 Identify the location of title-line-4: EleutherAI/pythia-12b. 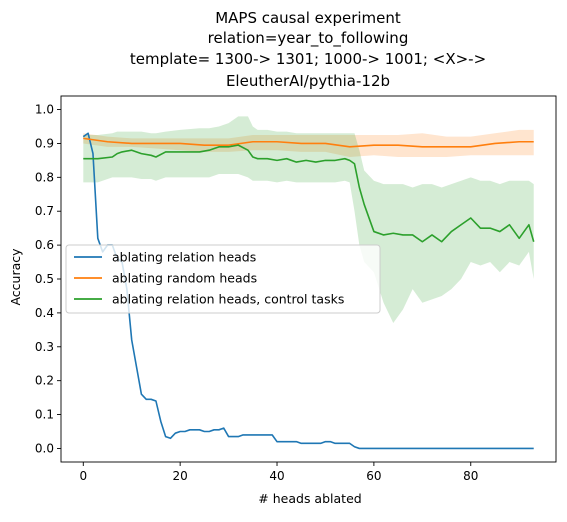
(308, 81).